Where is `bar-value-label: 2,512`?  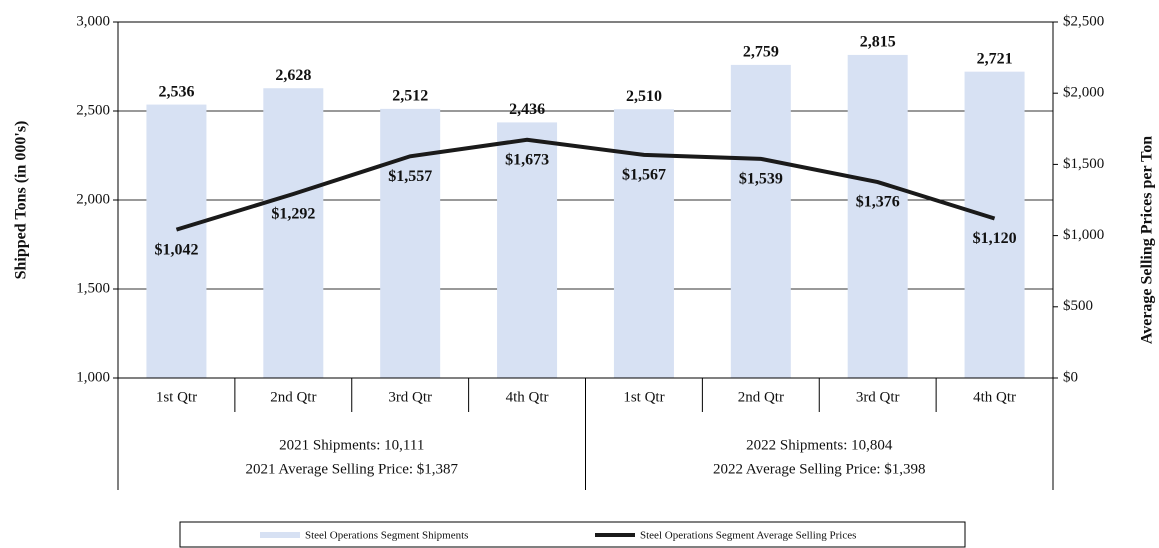
bar-value-label: 2,512 is located at coordinates (410, 96).